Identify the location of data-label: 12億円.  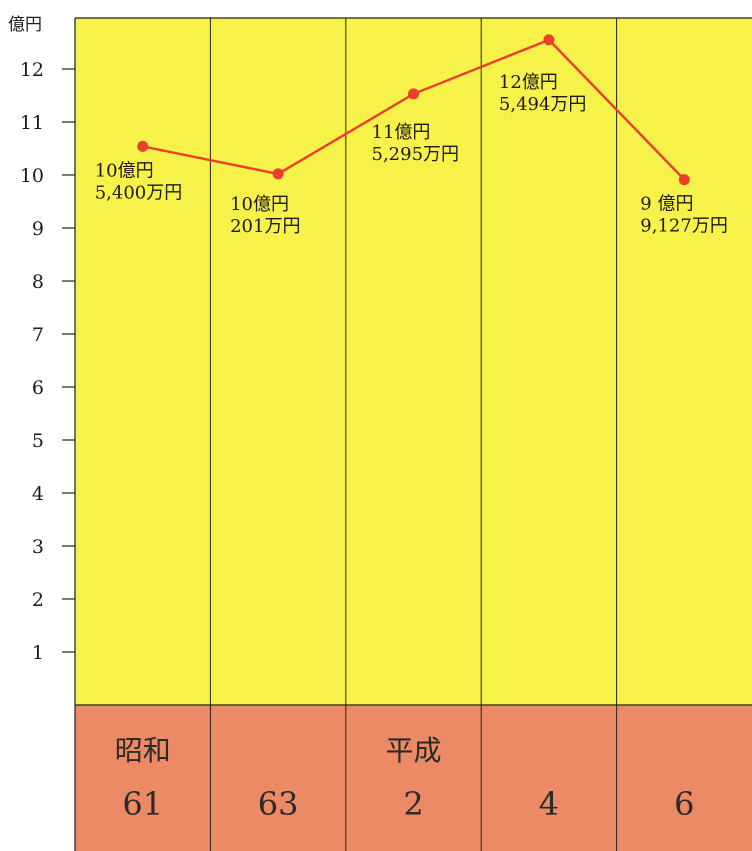
(528, 82).